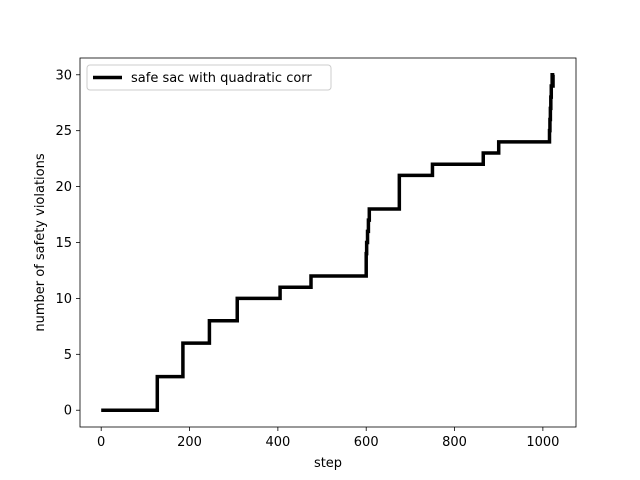 The width and height of the screenshot is (640, 480). Describe the element at coordinates (68, 355) in the screenshot. I see `y-tick-label: 5` at that location.